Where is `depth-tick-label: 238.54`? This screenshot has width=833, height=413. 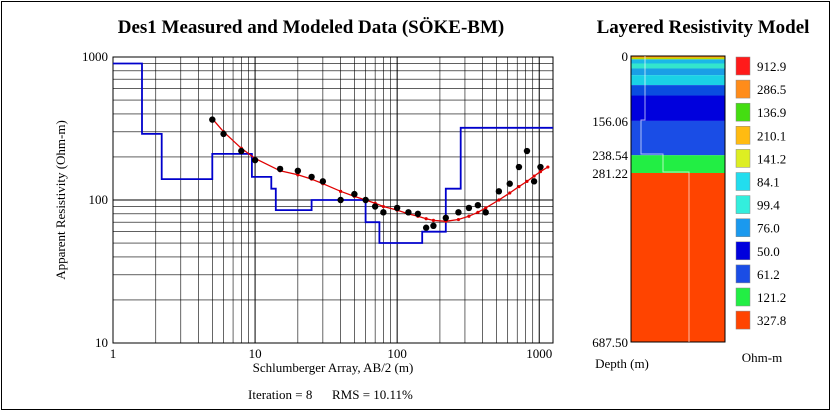
depth-tick-label: 238.54 is located at coordinates (610, 155).